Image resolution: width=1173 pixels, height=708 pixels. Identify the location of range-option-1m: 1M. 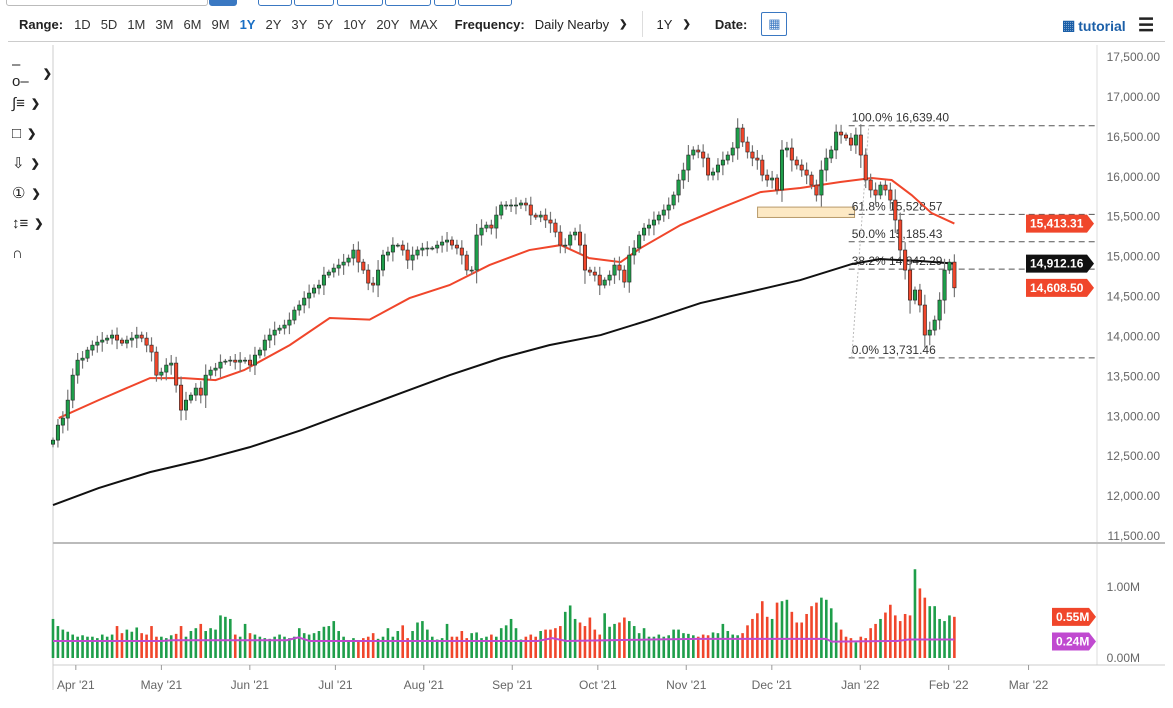
(136, 24).